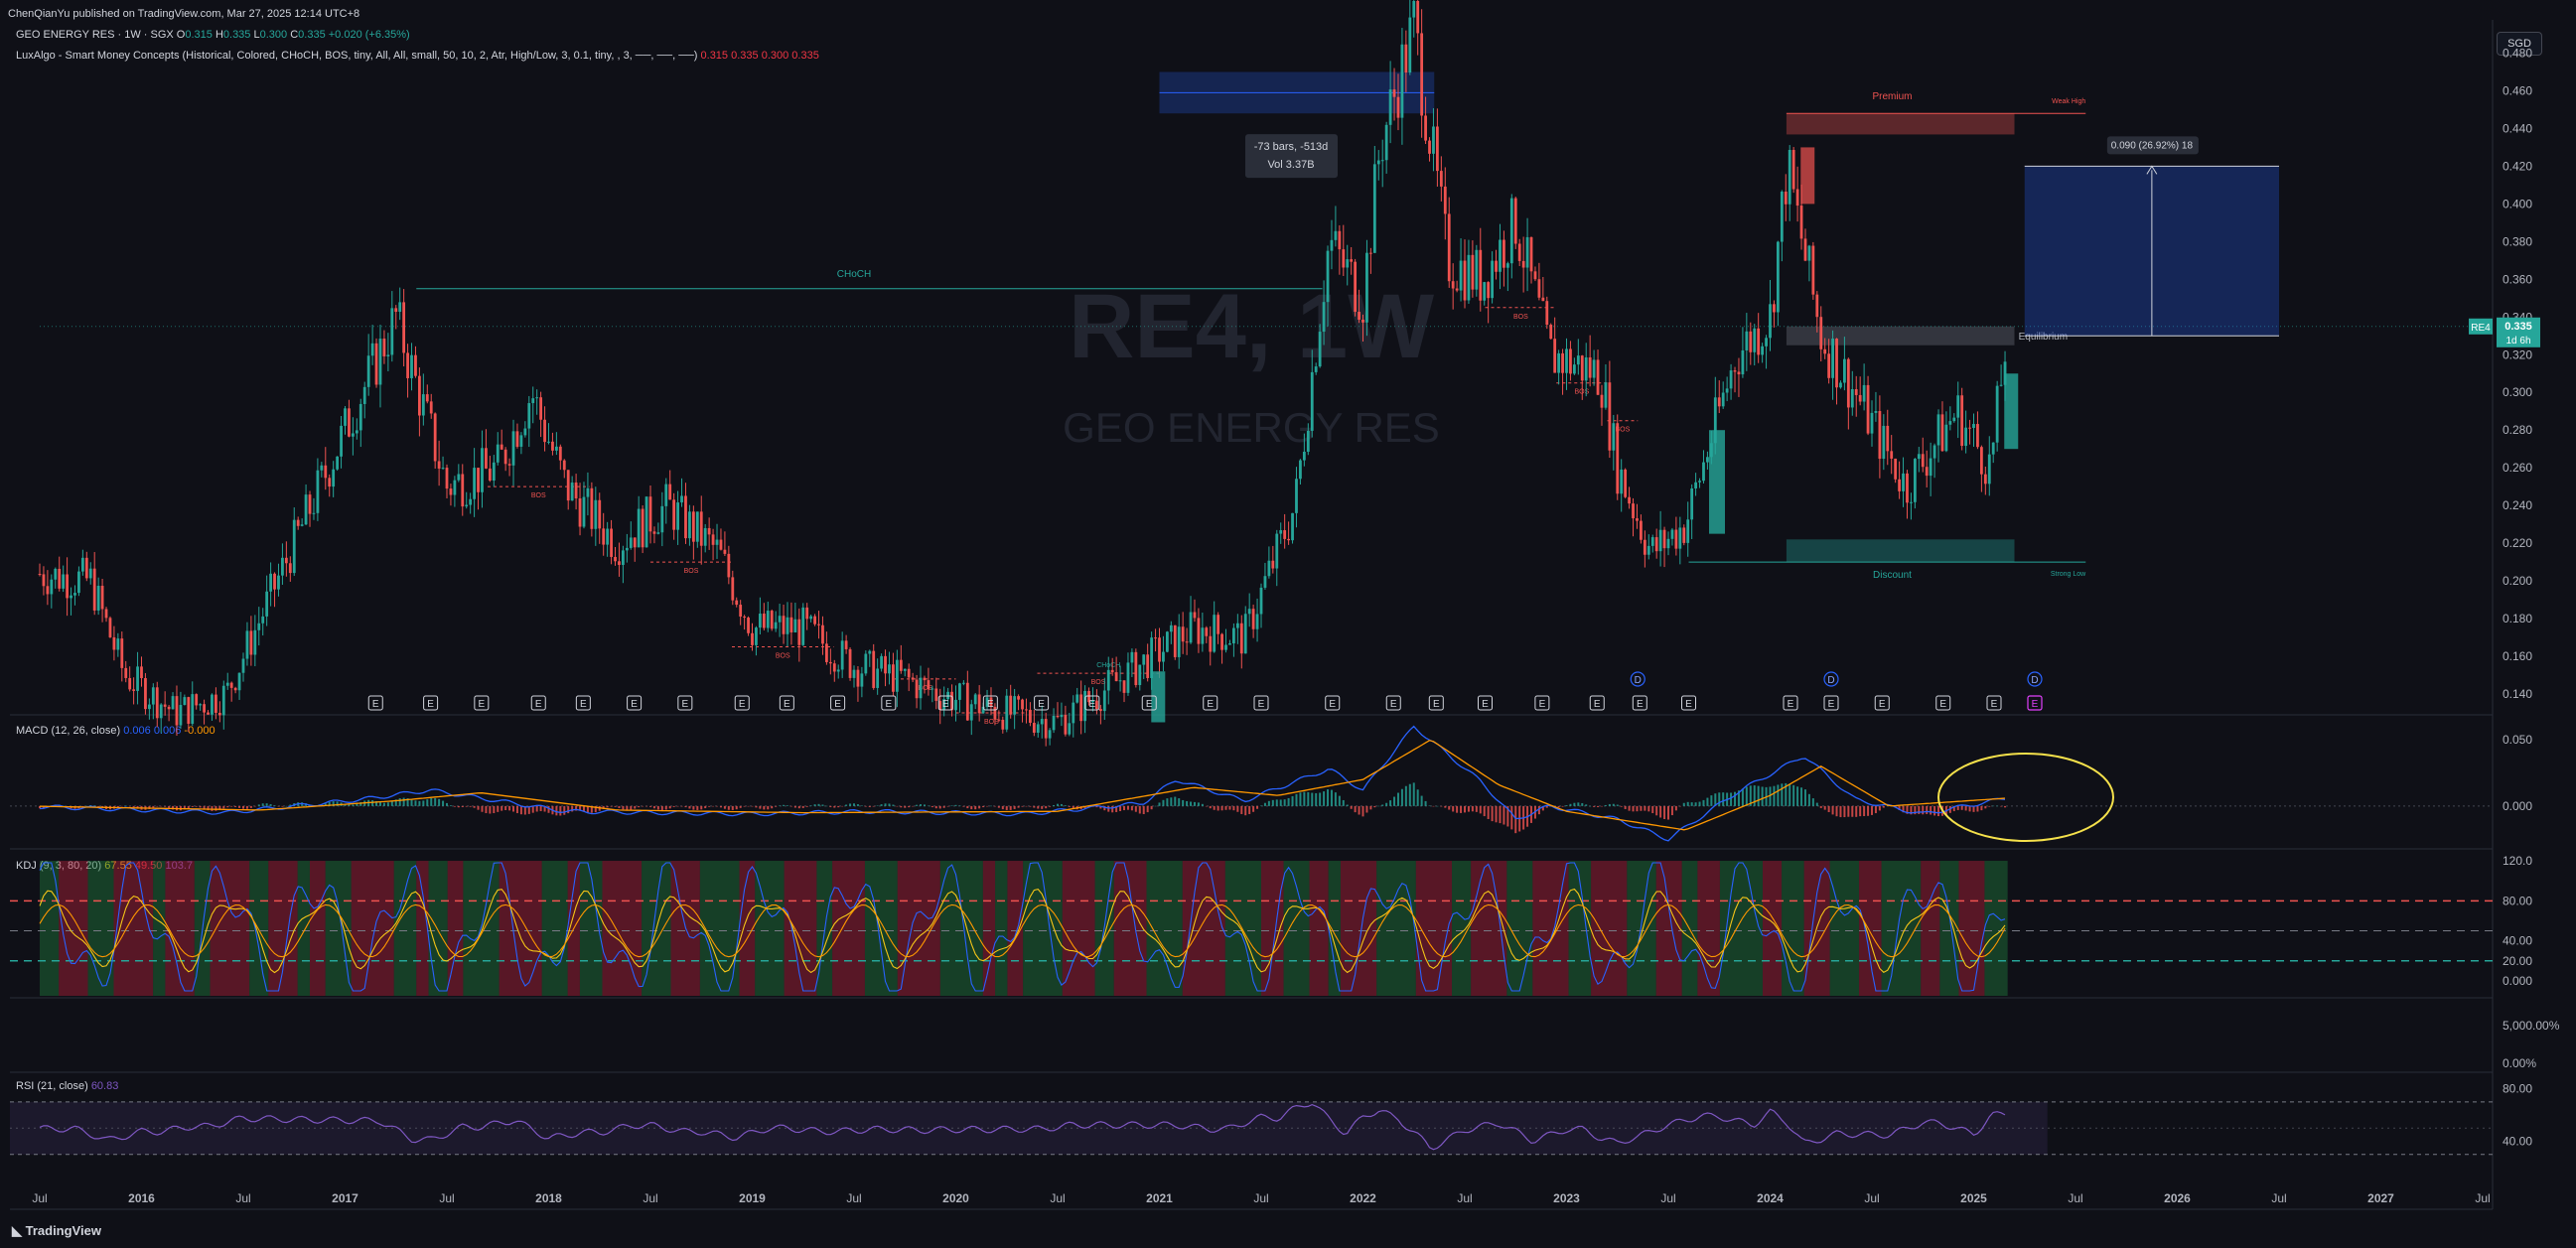 The height and width of the screenshot is (1248, 2576). Describe the element at coordinates (2152, 146) in the screenshot. I see `price-range-label-box` at that location.